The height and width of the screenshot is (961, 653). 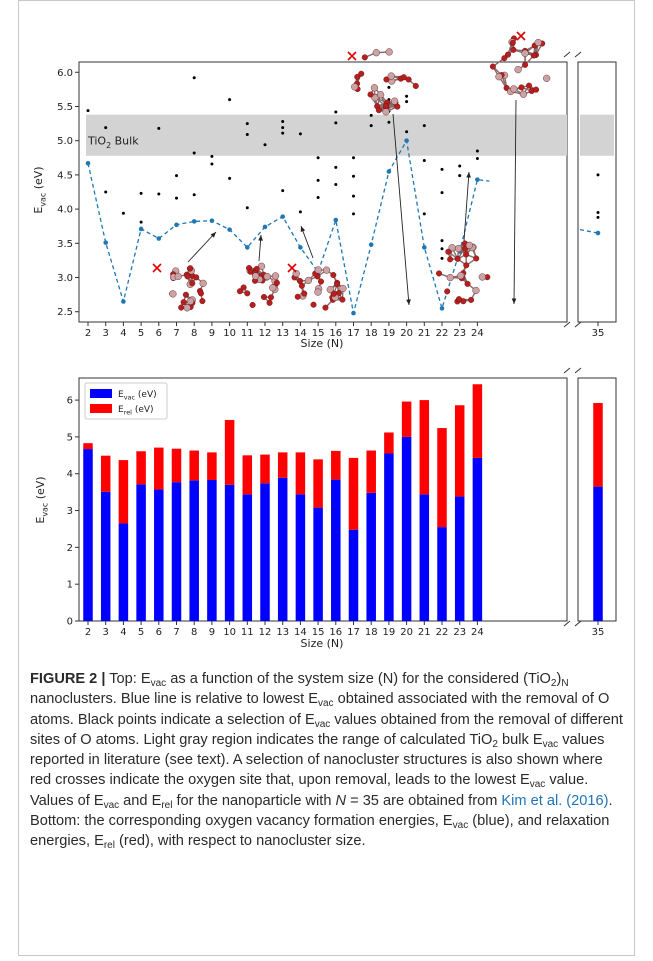 I want to click on bottom-ytick-label: 3, so click(x=70, y=511).